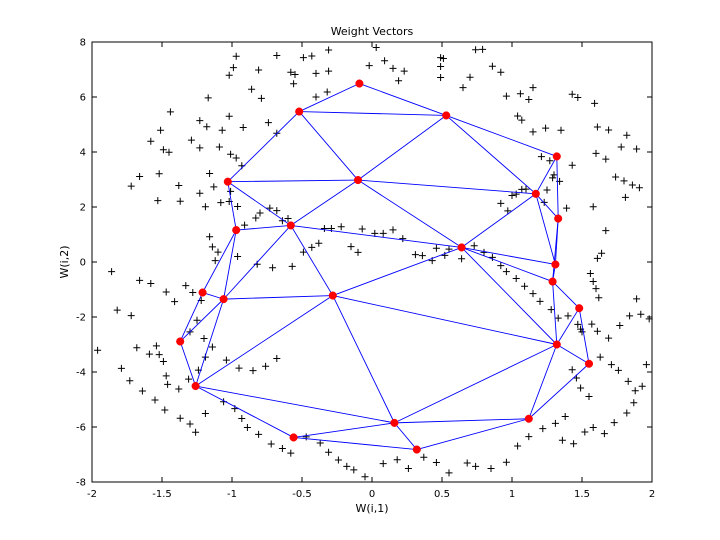  Describe the element at coordinates (372, 31) in the screenshot. I see `chart-title: Weight Vectors` at that location.